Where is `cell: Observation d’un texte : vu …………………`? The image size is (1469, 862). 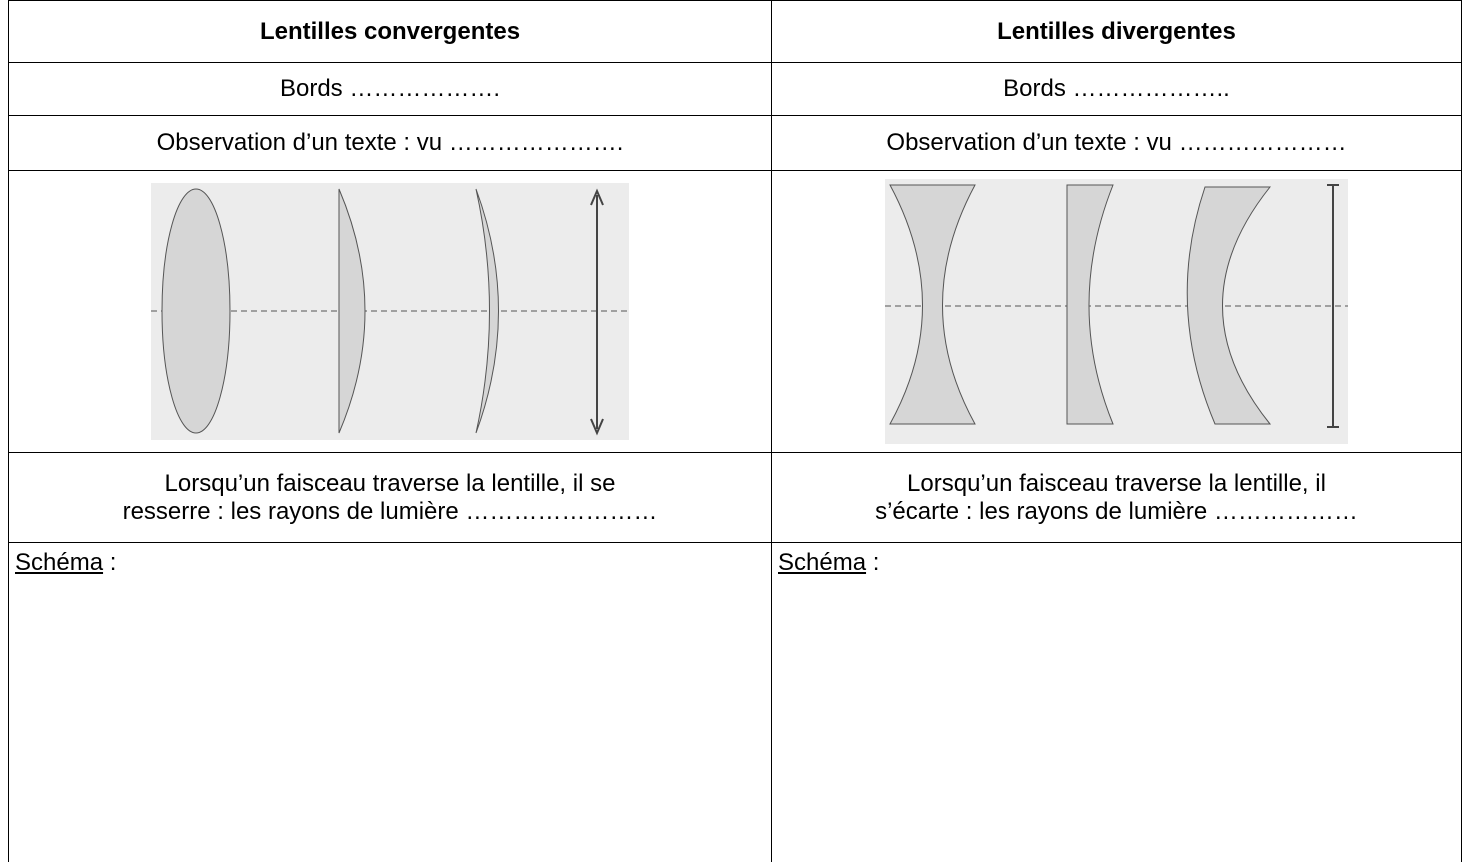
cell: Observation d’un texte : vu ………………… is located at coordinates (1117, 143).